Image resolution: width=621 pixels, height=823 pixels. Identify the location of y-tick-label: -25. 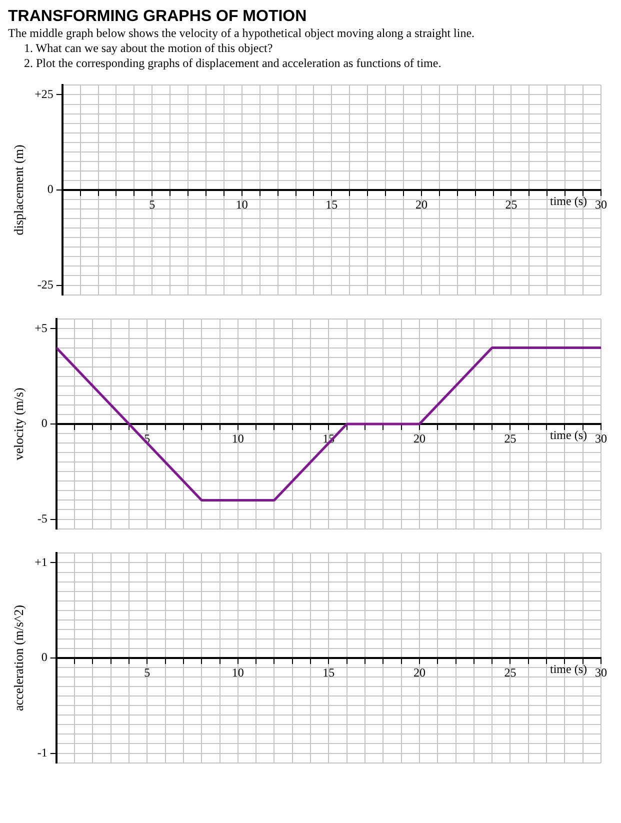
(45, 284).